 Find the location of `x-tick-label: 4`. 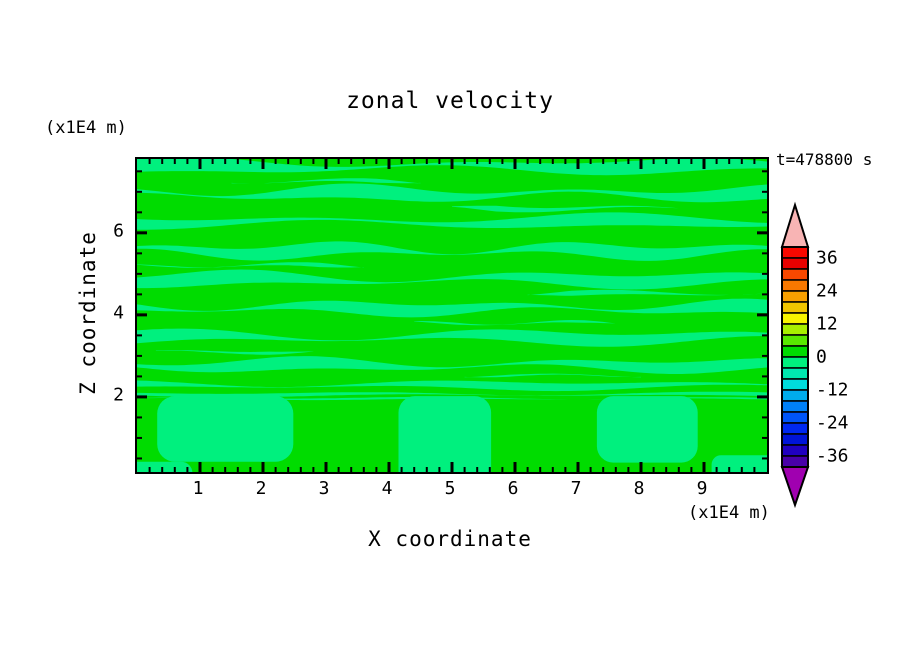

x-tick-label: 4 is located at coordinates (387, 488).